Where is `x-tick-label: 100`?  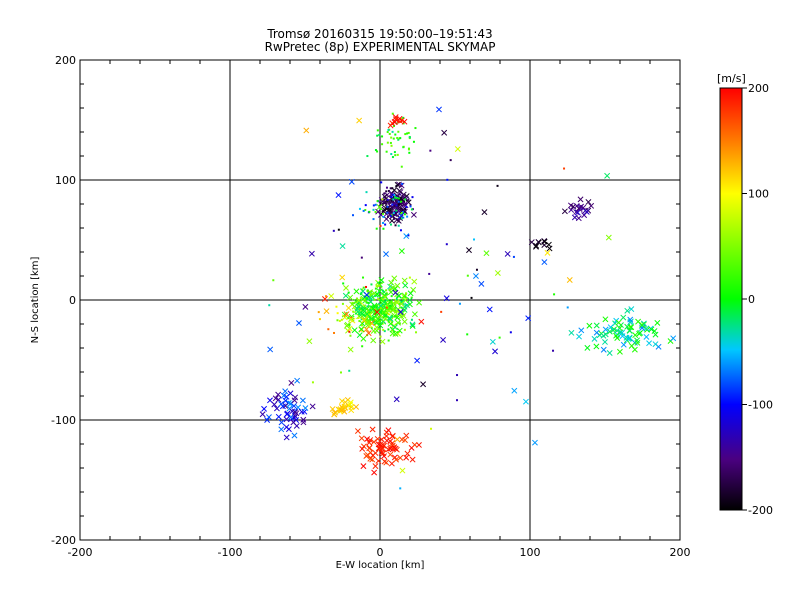 x-tick-label: 100 is located at coordinates (530, 552).